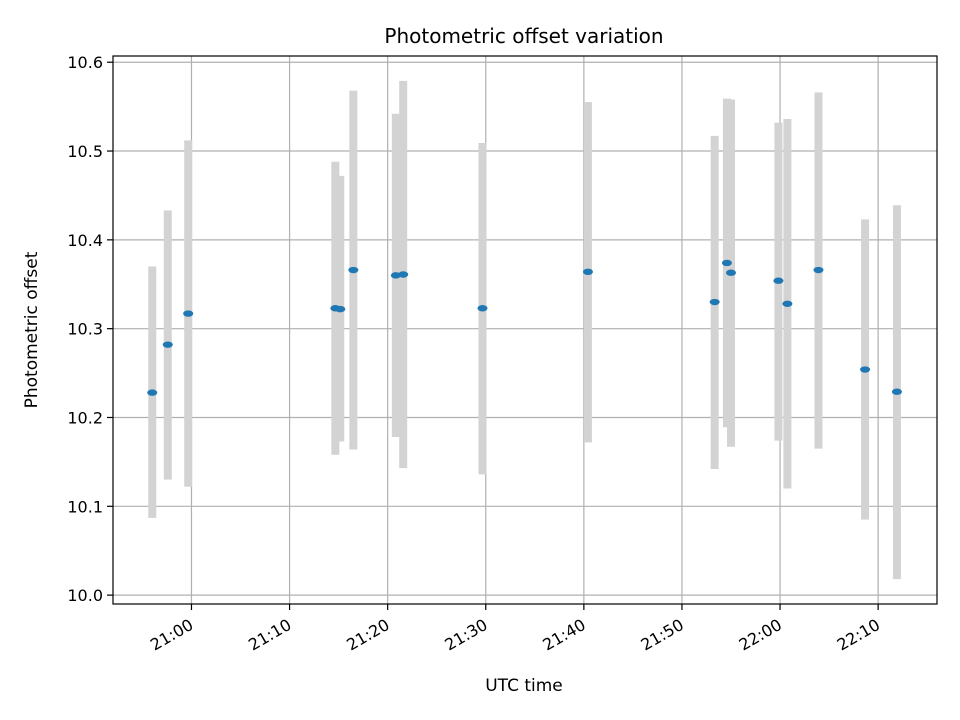  What do you see at coordinates (85, 329) in the screenshot?
I see `y-tick-label: 10.3` at bounding box center [85, 329].